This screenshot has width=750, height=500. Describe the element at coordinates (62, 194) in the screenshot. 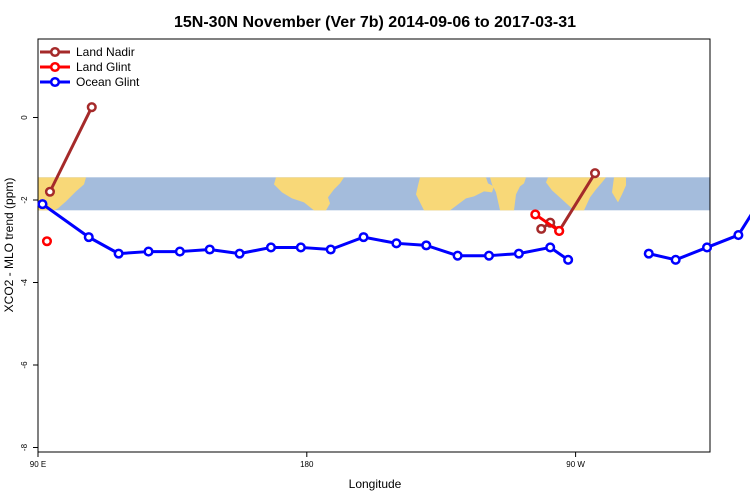

I see `map-land-asia-west` at that location.